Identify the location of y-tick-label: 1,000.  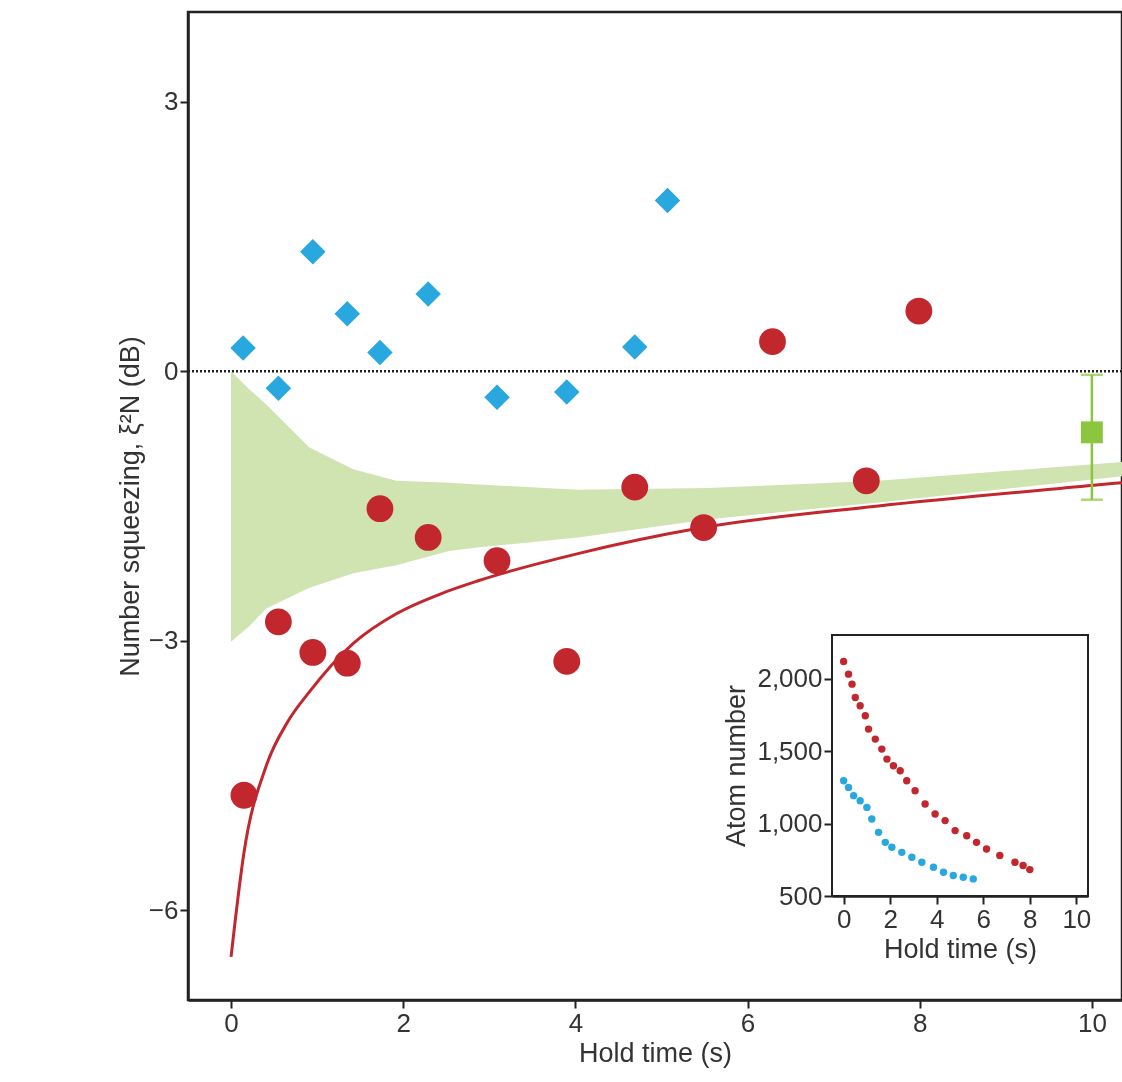
(790, 823).